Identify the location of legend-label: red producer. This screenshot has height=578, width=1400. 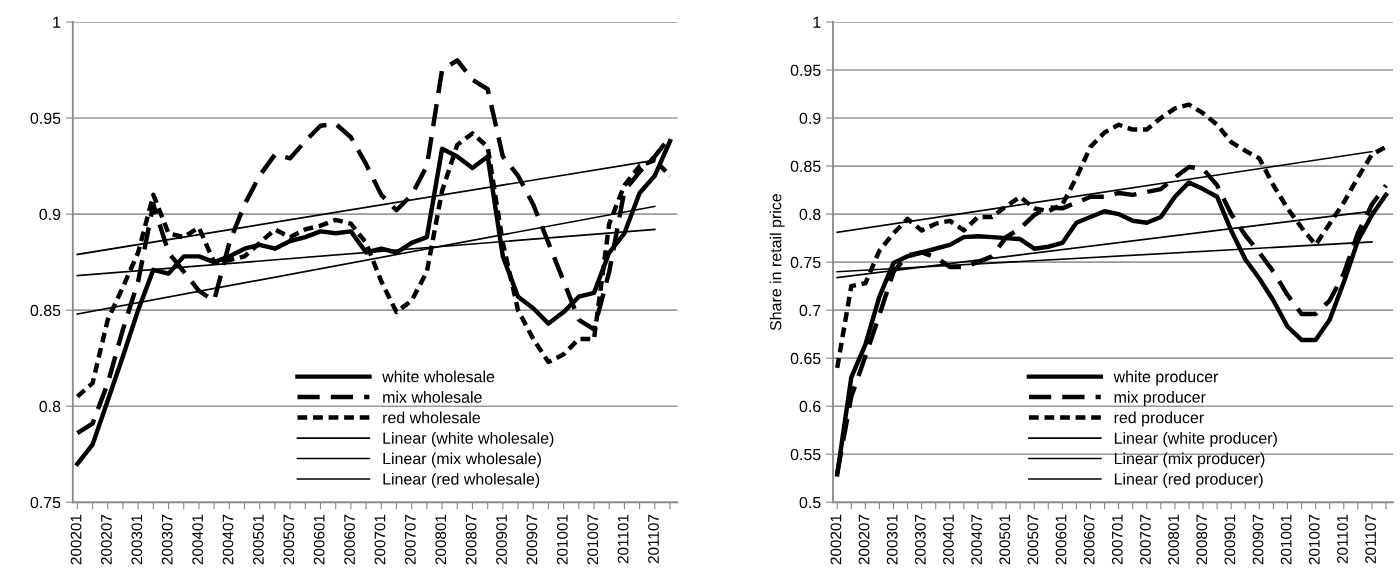
(1159, 419).